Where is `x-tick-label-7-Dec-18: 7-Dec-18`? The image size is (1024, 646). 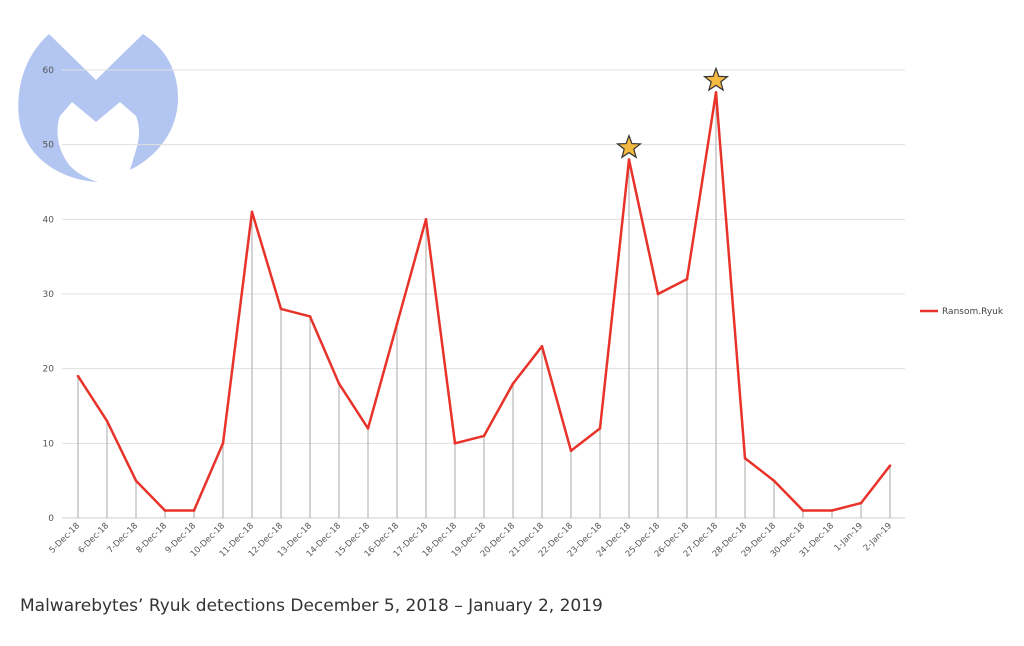 x-tick-label-7-Dec-18: 7-Dec-18 is located at coordinates (123, 538).